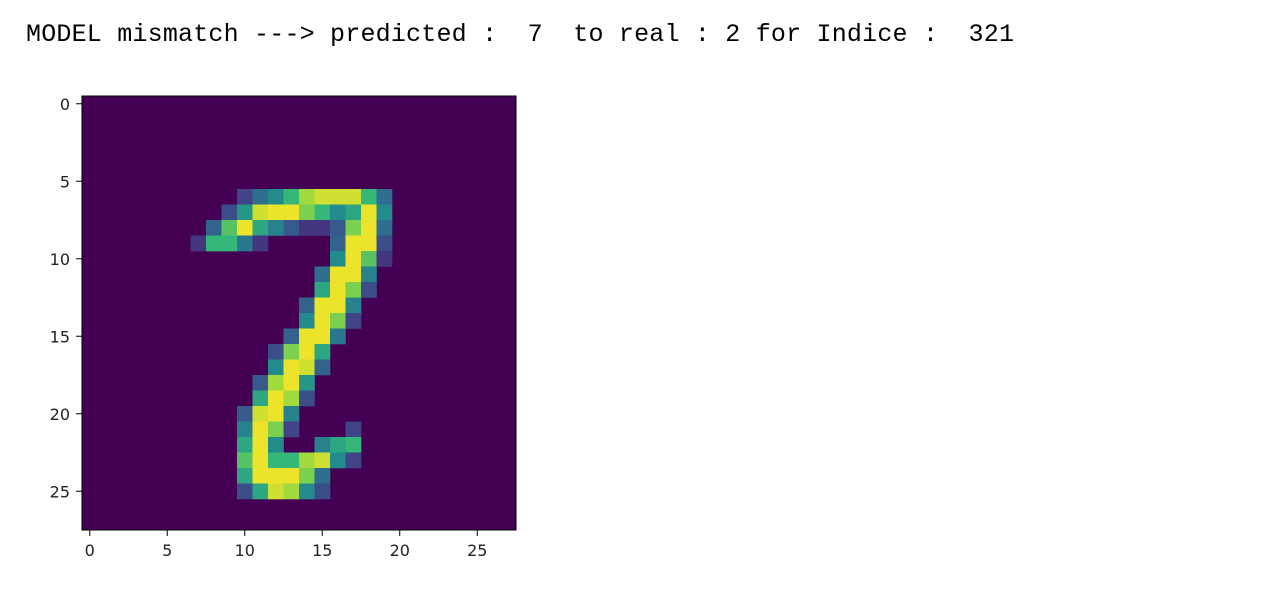 The image size is (1282, 590). Describe the element at coordinates (245, 550) in the screenshot. I see `x-tick-label: 10` at that location.